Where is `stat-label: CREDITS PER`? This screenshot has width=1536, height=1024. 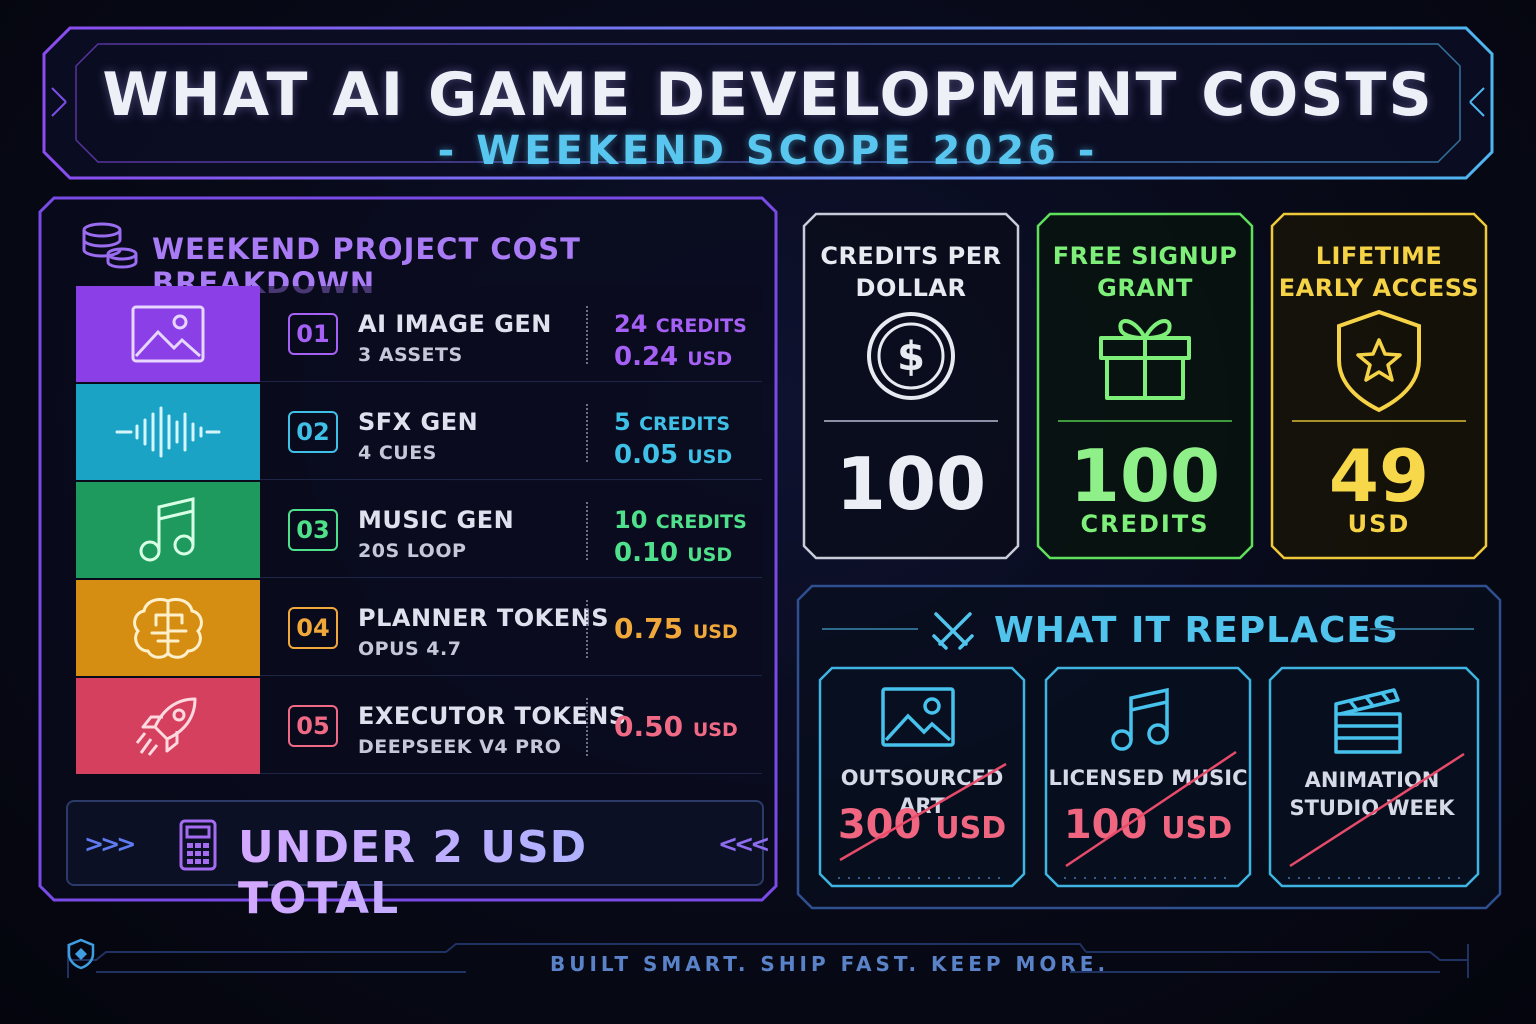 stat-label: CREDITS PER is located at coordinates (911, 256).